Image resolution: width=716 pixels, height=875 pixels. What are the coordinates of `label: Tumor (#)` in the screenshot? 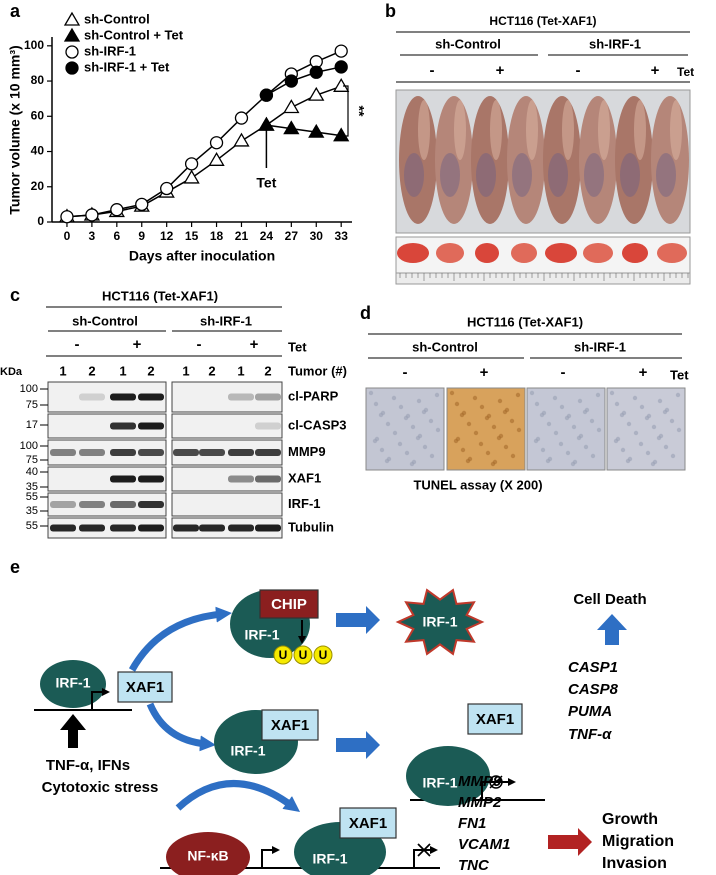 It's located at (317, 370).